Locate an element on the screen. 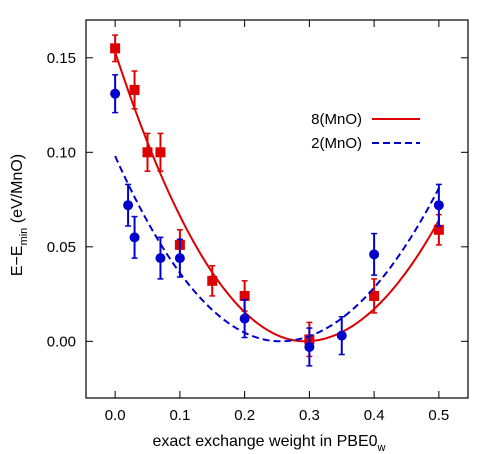 This screenshot has width=500, height=454. x-tick-label: 0.5 is located at coordinates (438, 415).